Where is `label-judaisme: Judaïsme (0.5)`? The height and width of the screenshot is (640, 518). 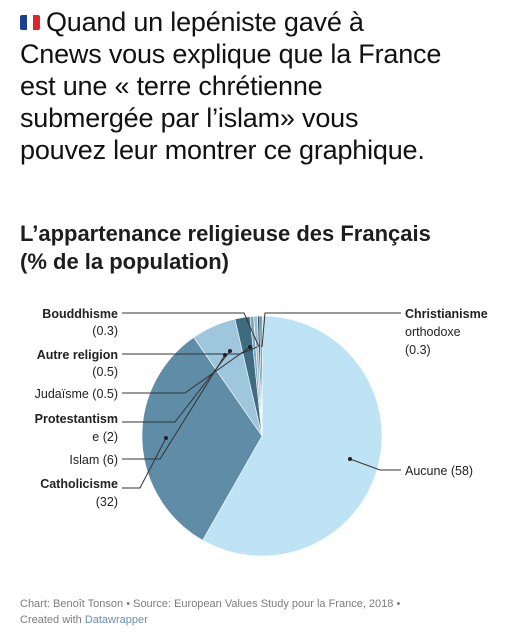
label-judaisme: Judaïsme (0.5) is located at coordinates (76, 394).